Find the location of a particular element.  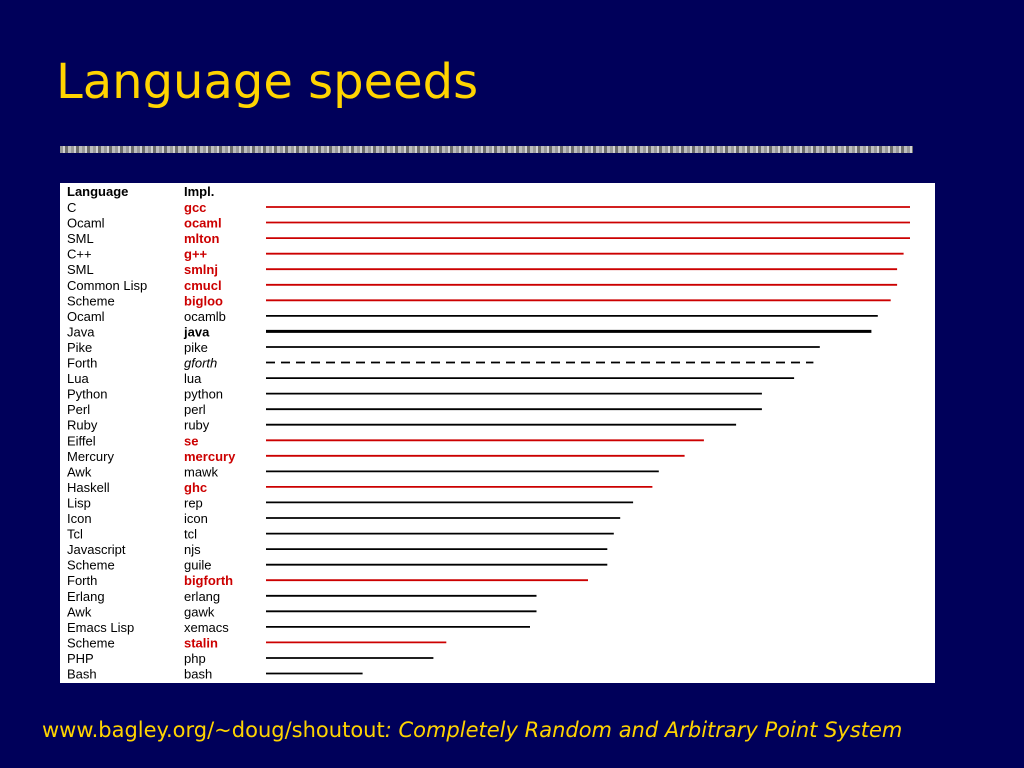

row-impl-label: java is located at coordinates (196, 331).